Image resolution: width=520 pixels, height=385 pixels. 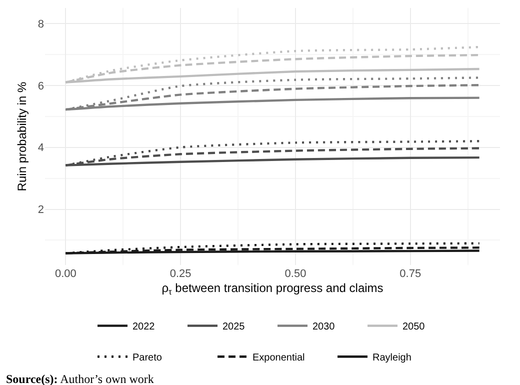 I want to click on x-tick-label: 0.25, so click(x=181, y=274).